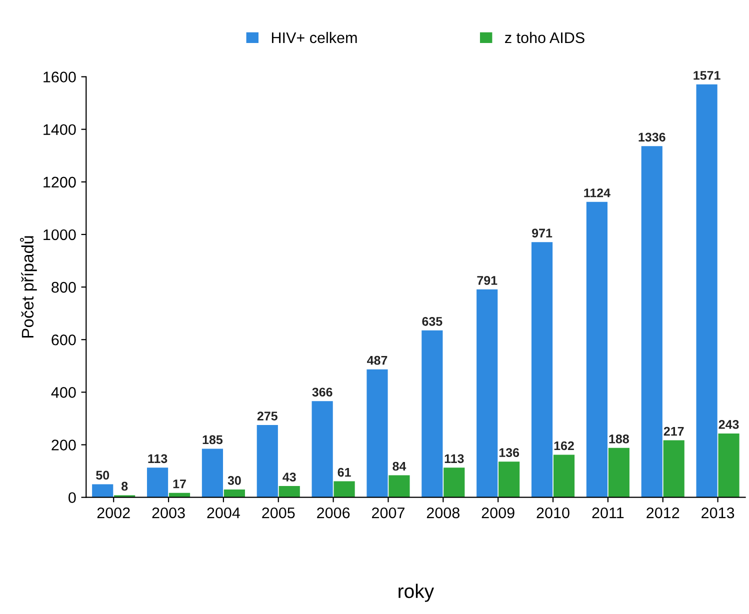  What do you see at coordinates (234, 480) in the screenshot?
I see `data-label: 30` at bounding box center [234, 480].